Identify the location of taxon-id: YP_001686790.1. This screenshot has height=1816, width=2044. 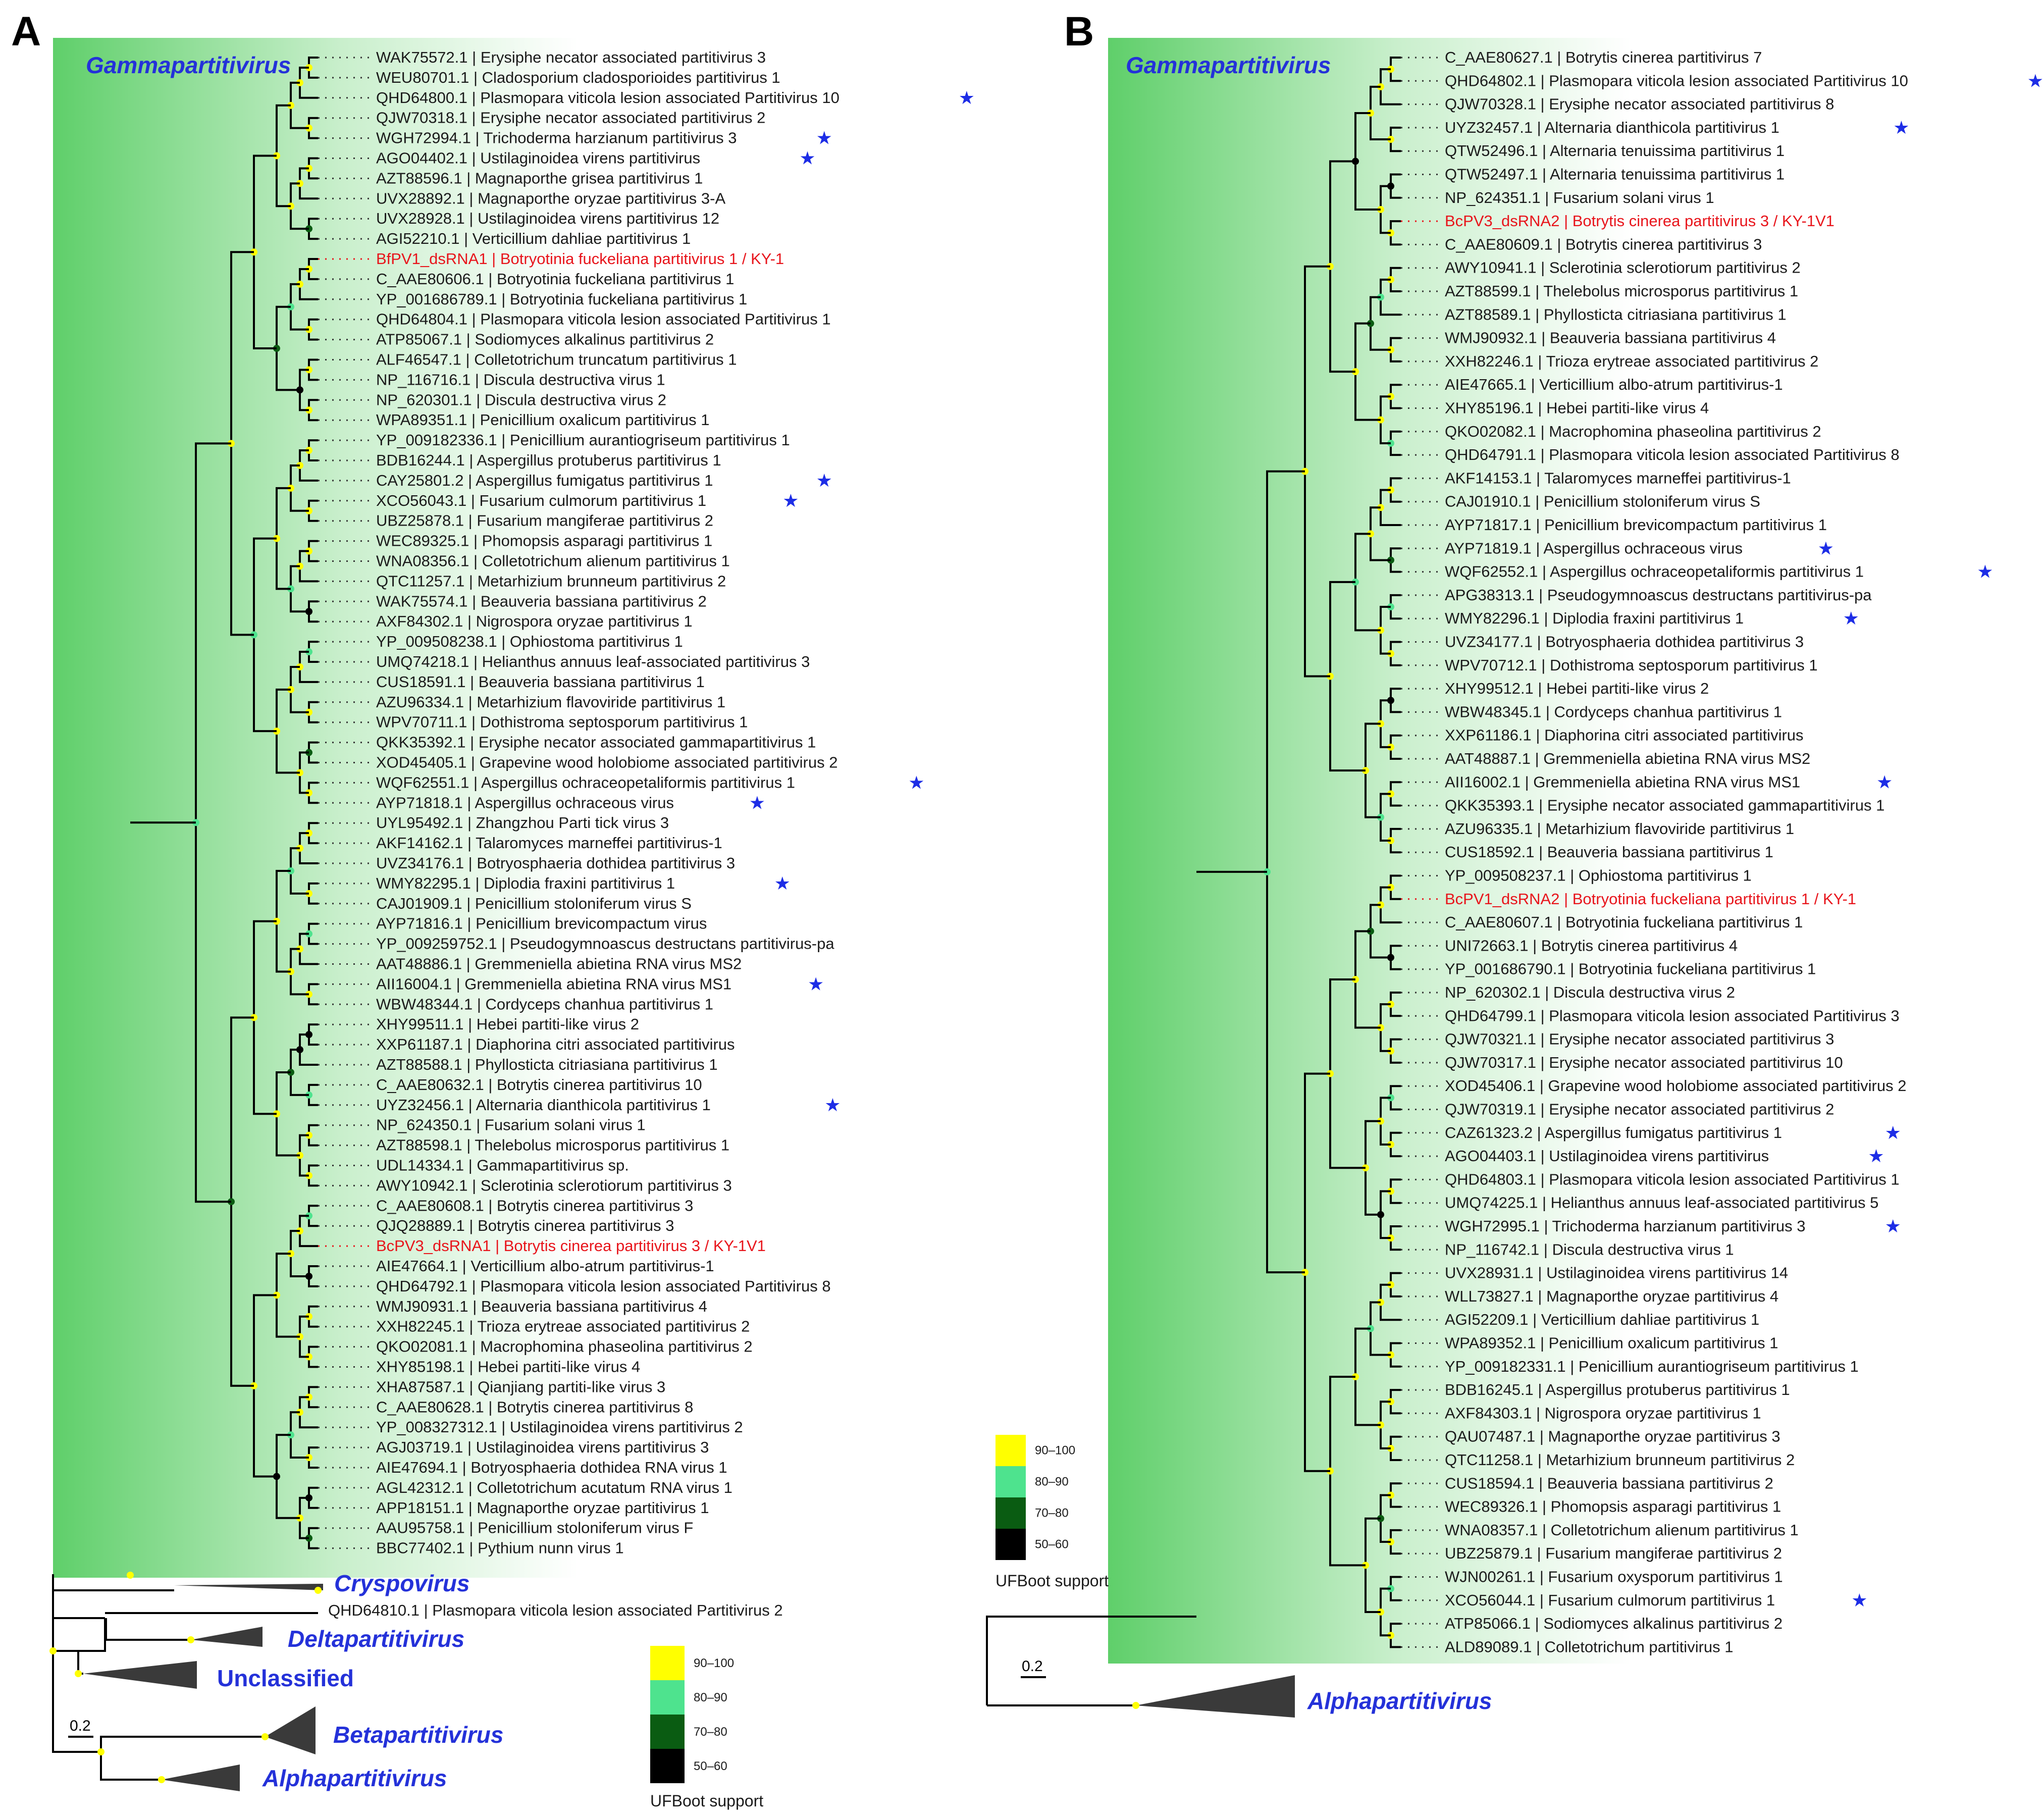
(1505, 969).